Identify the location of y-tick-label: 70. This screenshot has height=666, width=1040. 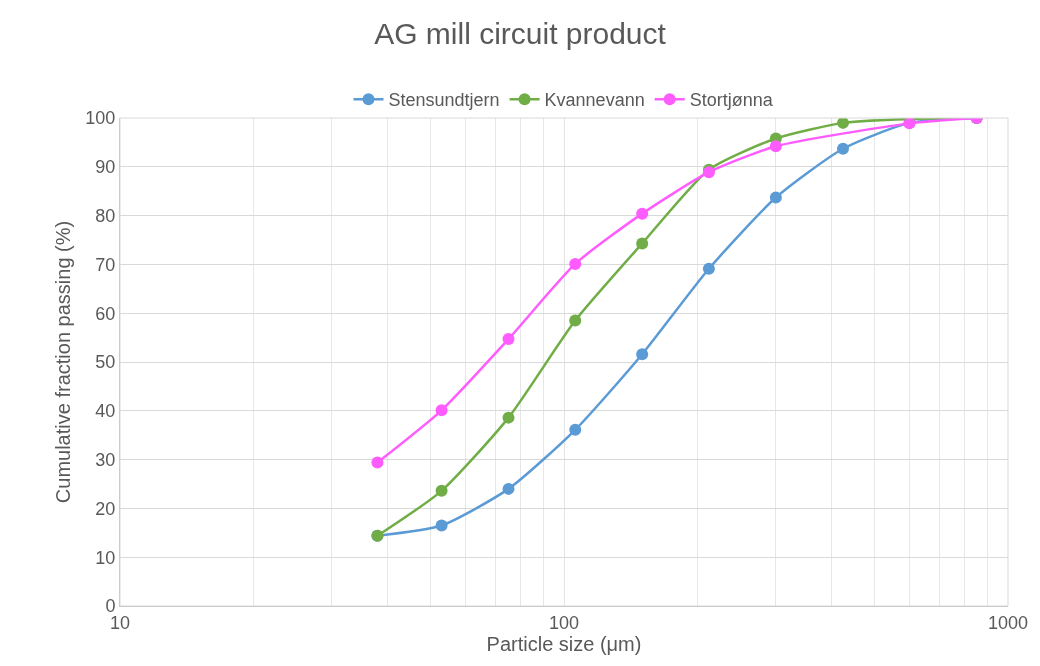
(105, 264).